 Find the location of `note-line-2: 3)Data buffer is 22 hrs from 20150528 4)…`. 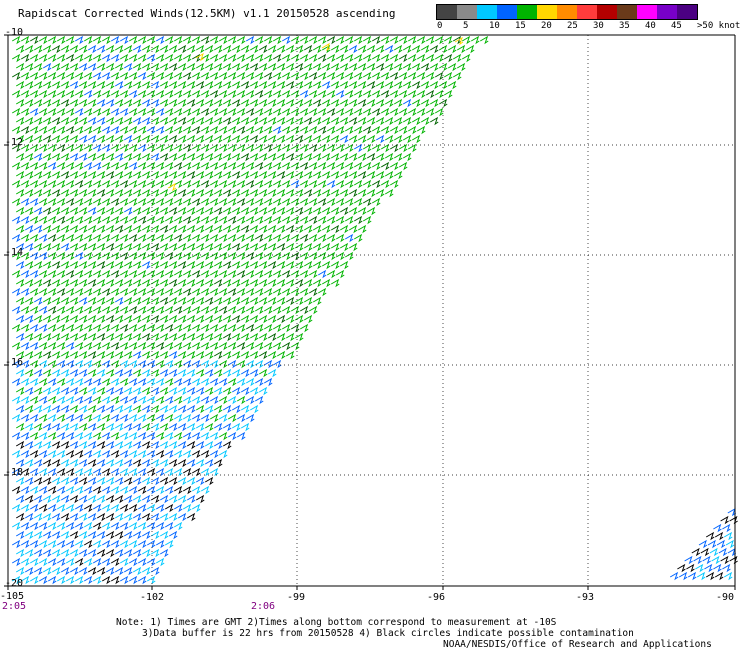

note-line-2: 3)Data buffer is 22 hrs from 20150528 4)… is located at coordinates (388, 633).